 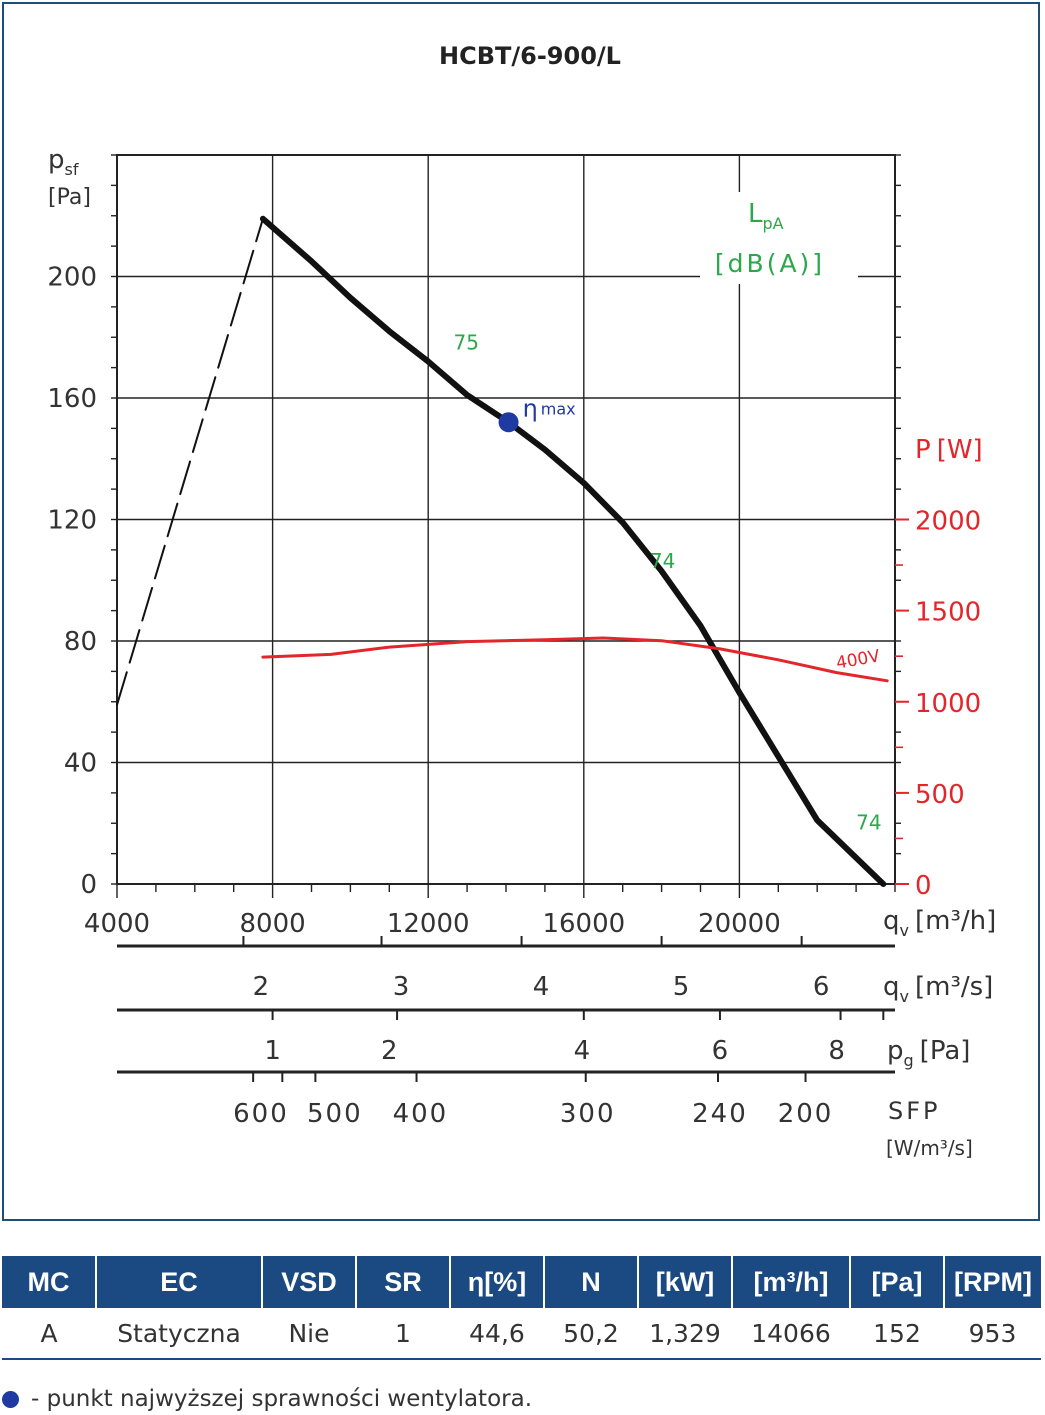 What do you see at coordinates (897, 1334) in the screenshot?
I see `cell-pressure: 152` at bounding box center [897, 1334].